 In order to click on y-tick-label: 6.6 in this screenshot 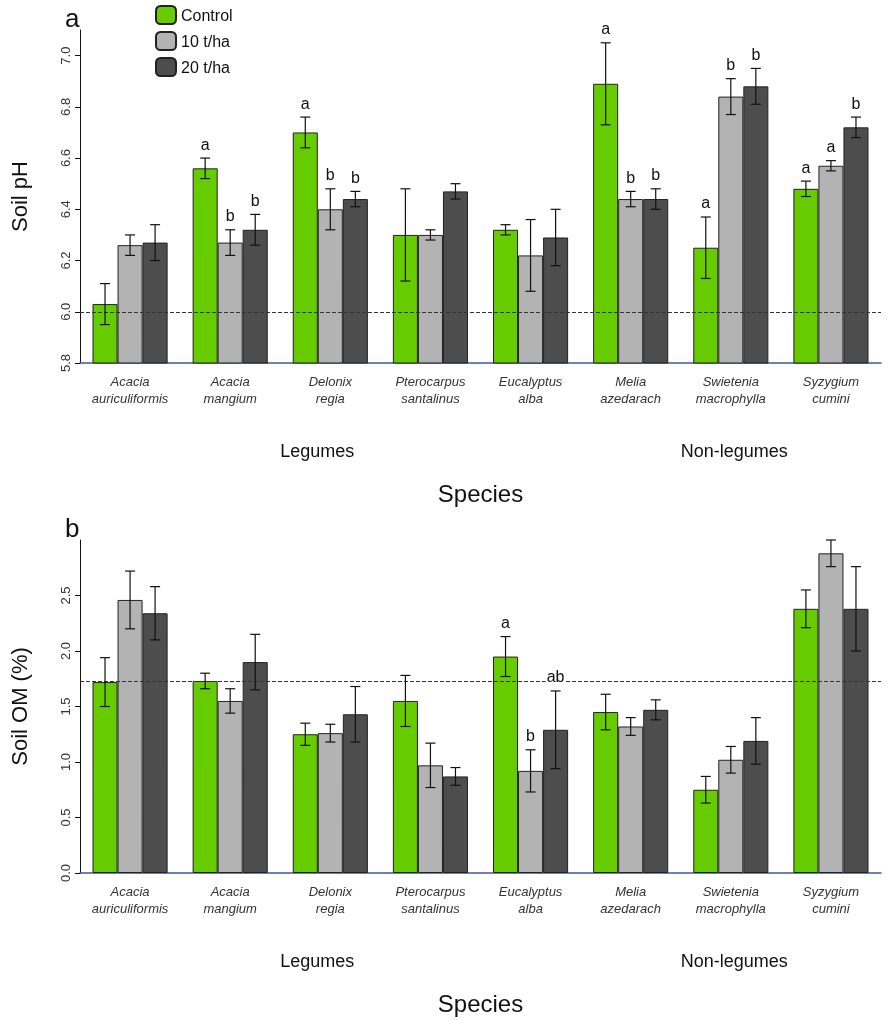, I will do `click(65, 158)`.